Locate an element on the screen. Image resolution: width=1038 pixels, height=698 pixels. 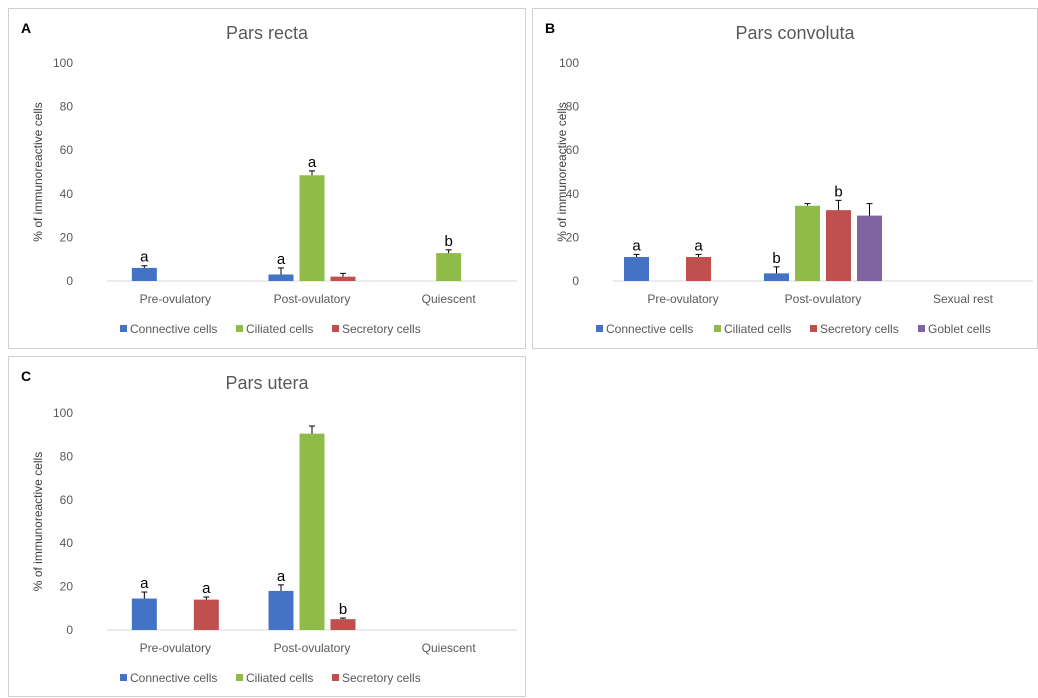
chart-b-y-axis-label: % of immunoreactive cells is located at coordinates (562, 171).